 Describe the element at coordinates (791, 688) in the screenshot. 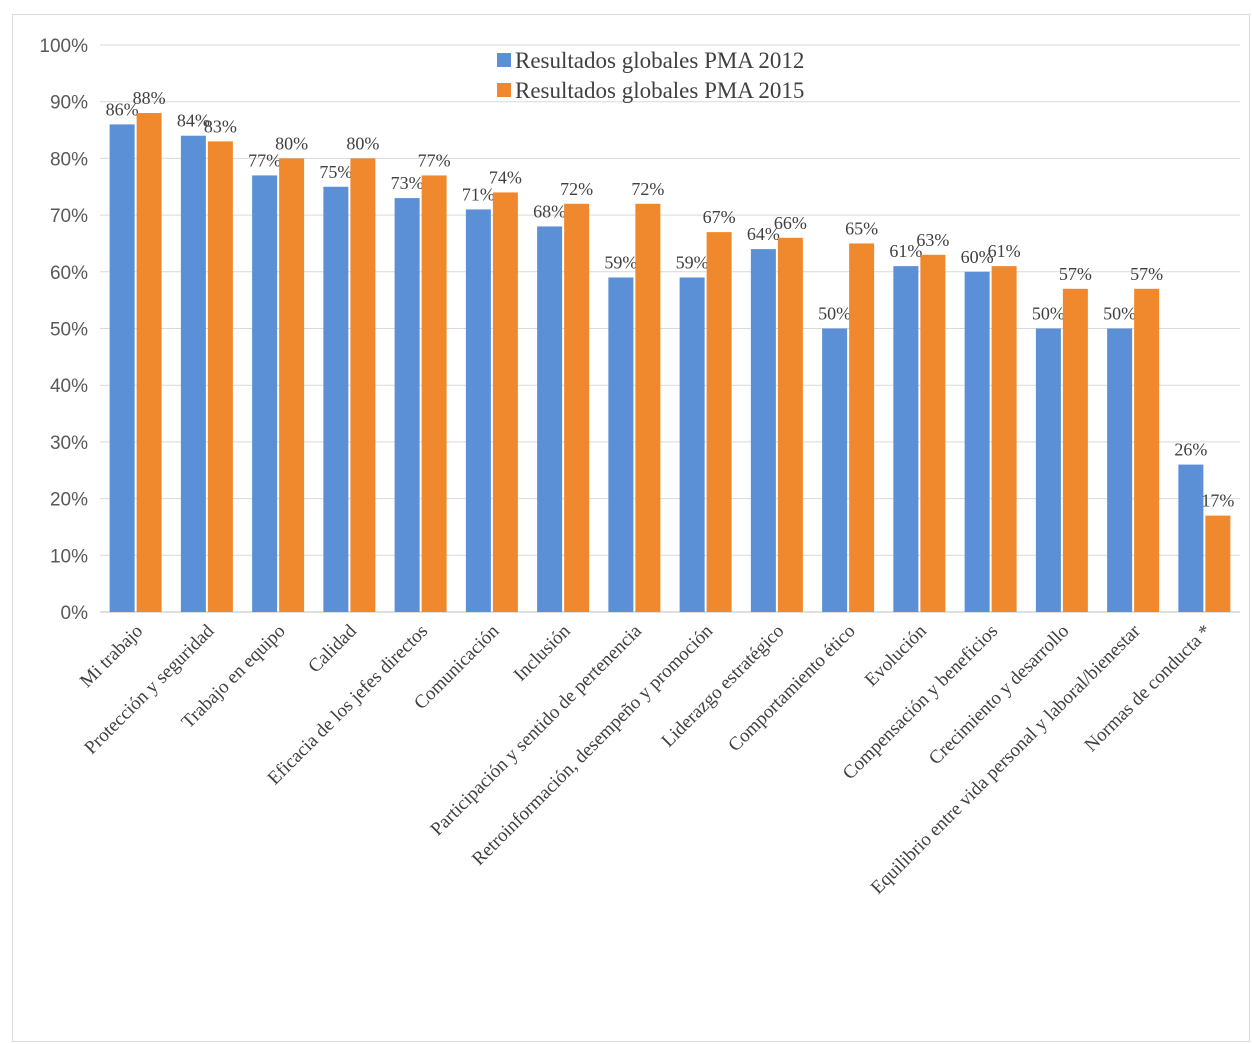

I see `category-label: Comportamiento ético` at that location.